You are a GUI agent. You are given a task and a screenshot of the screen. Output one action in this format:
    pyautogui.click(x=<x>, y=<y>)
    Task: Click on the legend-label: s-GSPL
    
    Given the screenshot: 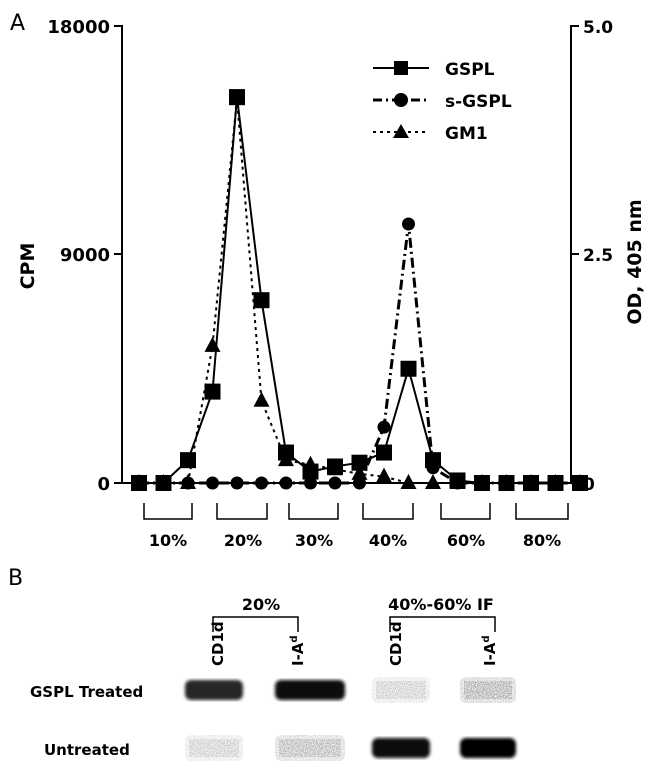 What is the action you would take?
    pyautogui.click(x=478, y=102)
    